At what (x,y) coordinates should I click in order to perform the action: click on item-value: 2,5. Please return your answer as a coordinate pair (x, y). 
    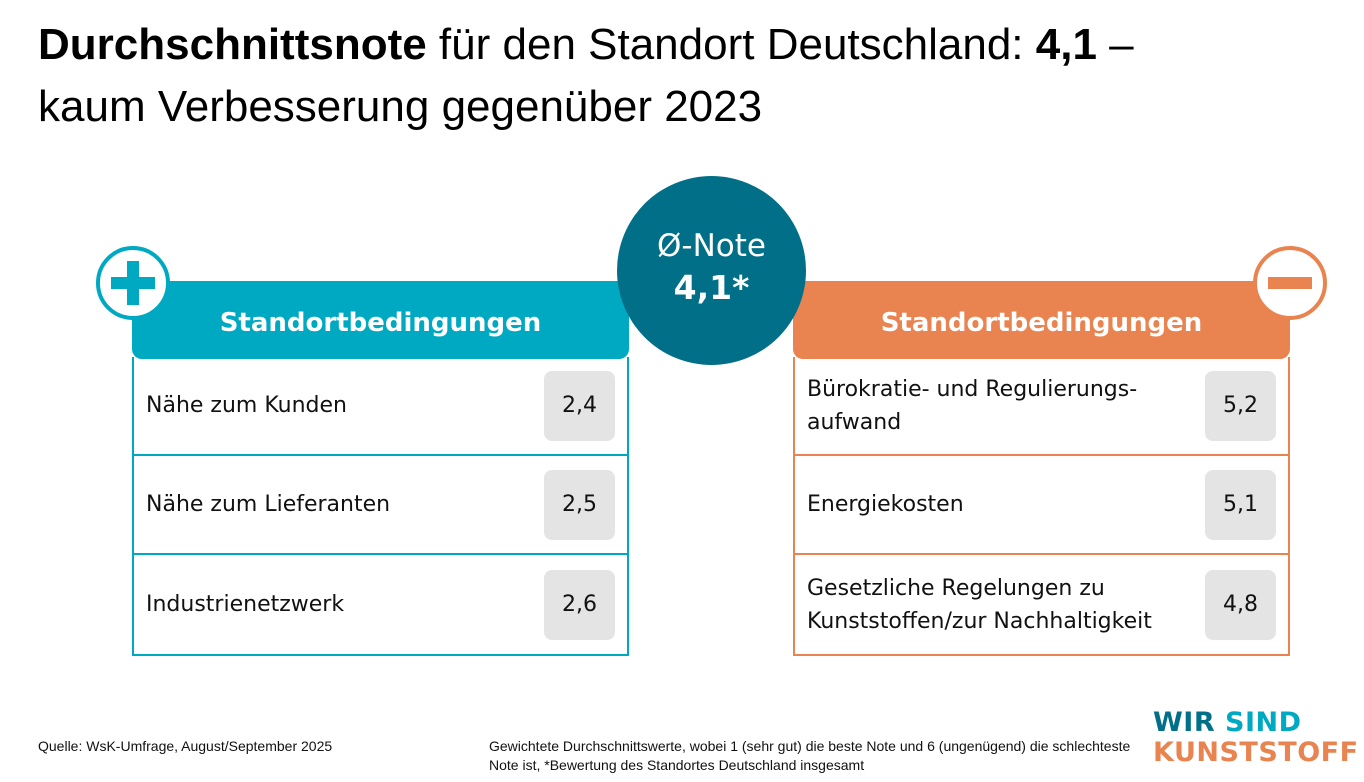
    Looking at the image, I should click on (579, 504).